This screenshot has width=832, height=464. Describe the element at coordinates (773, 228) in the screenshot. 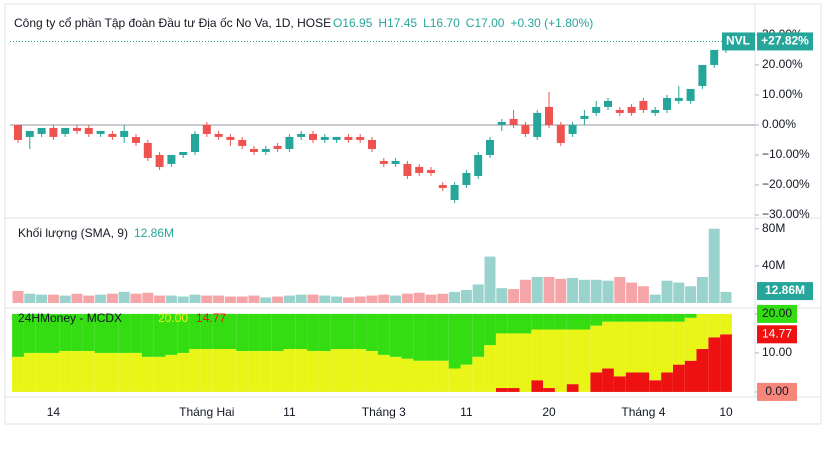

I see `y-tick-label: 80M` at that location.